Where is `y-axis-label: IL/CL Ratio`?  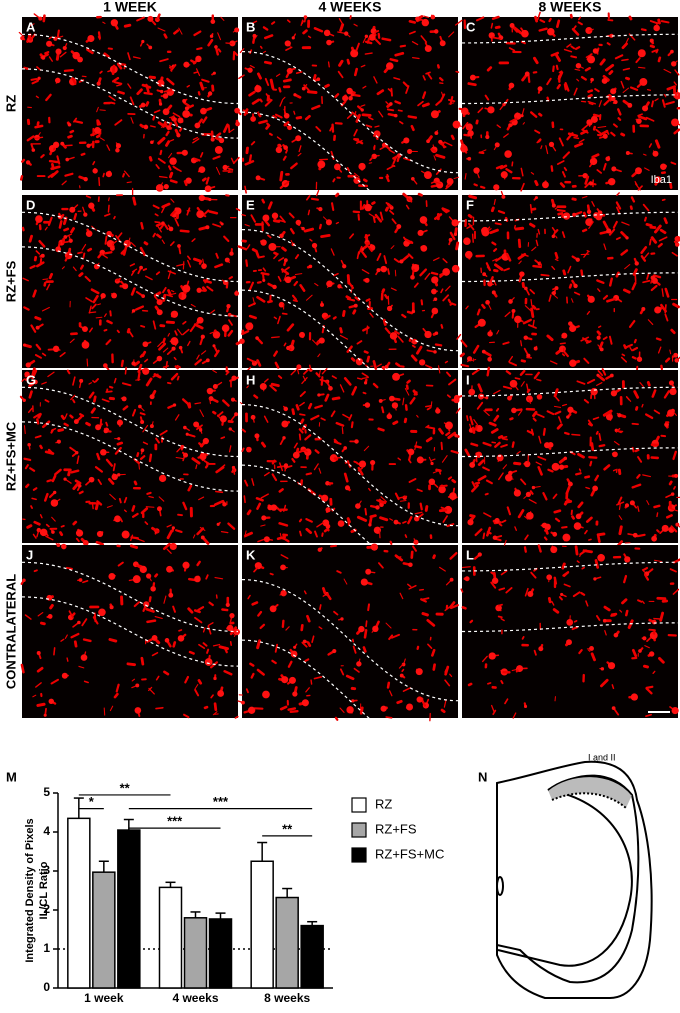
y-axis-label: IL/CL Ratio is located at coordinates (44, 890).